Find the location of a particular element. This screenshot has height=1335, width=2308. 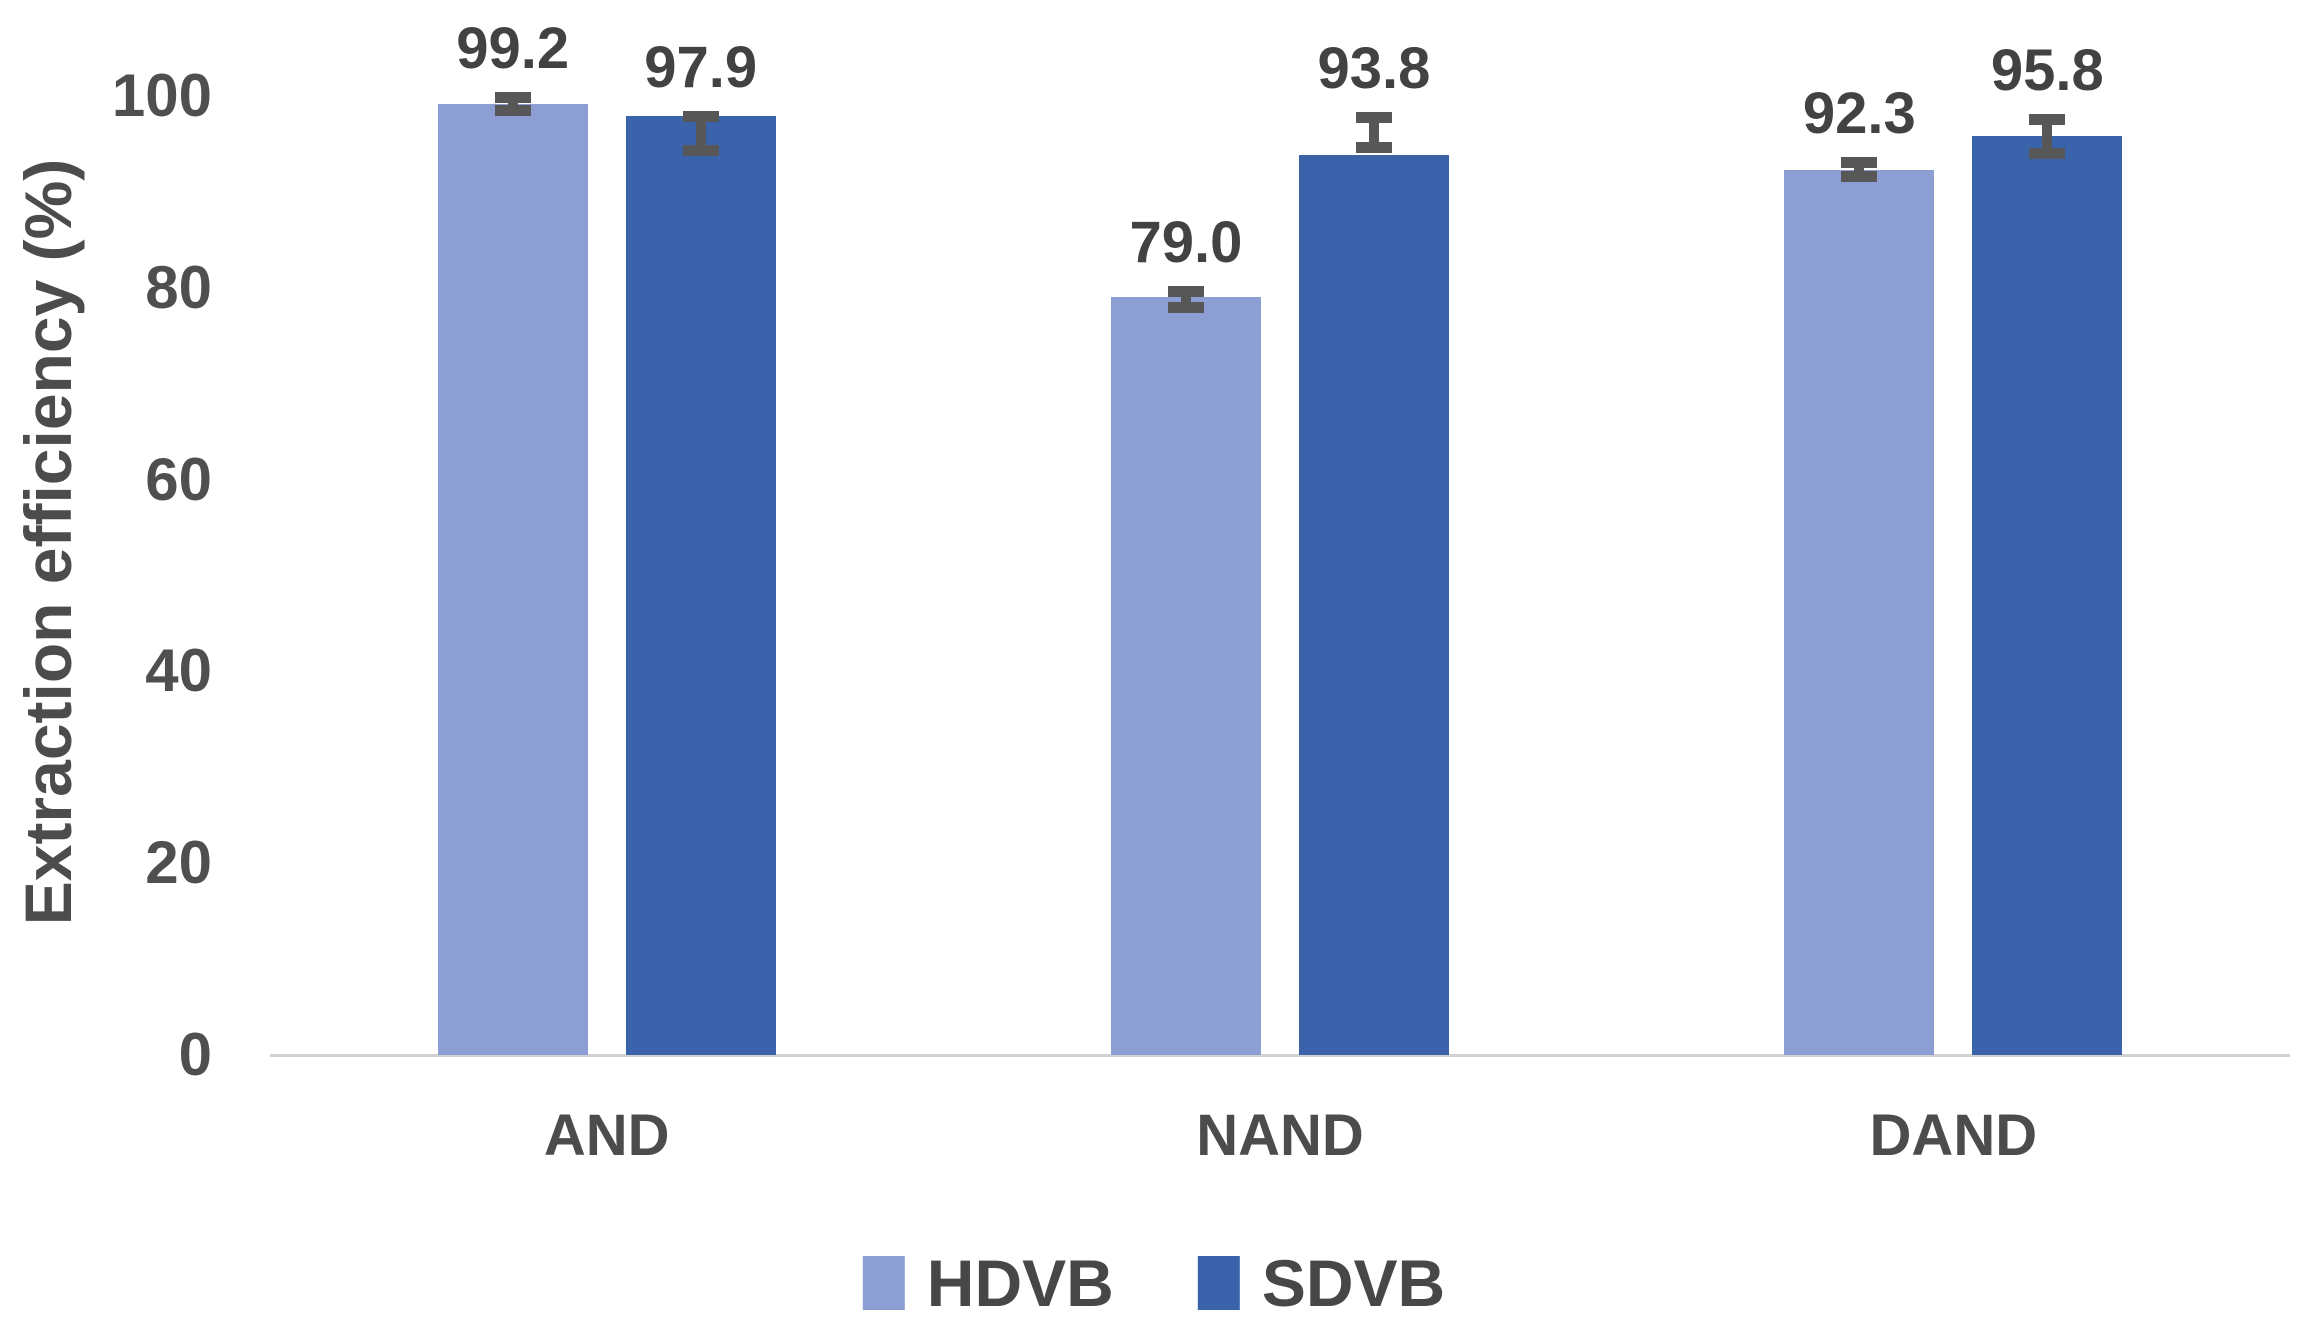

legend-item-hdvb: HDVB is located at coordinates (988, 1283).